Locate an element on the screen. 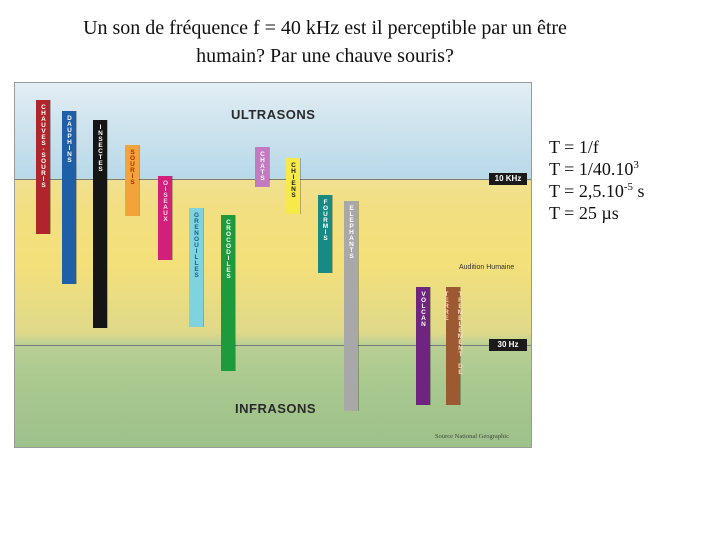  bar-grenouilles: GRENOUILLES is located at coordinates (196, 267).